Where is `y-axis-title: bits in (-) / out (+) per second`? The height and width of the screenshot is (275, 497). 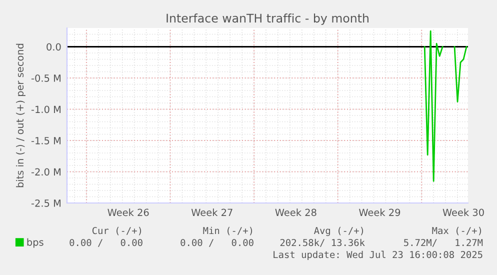
y-axis-title: bits in (-) / out (+) per second is located at coordinates (21, 116).